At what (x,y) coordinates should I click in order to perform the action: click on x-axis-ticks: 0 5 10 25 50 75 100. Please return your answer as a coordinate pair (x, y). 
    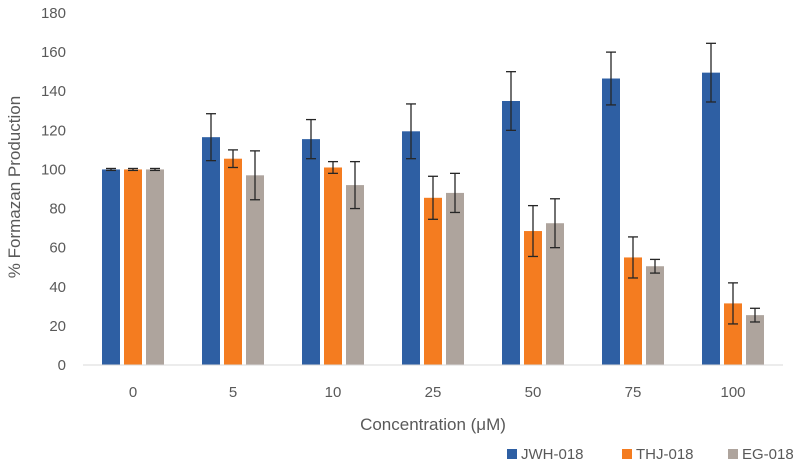
    Looking at the image, I should click on (437, 392).